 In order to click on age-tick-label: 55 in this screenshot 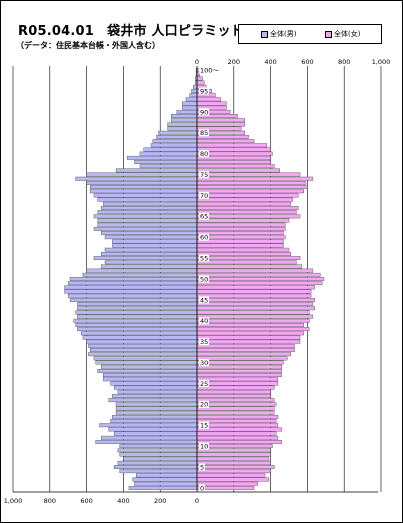, I will do `click(204, 259)`.